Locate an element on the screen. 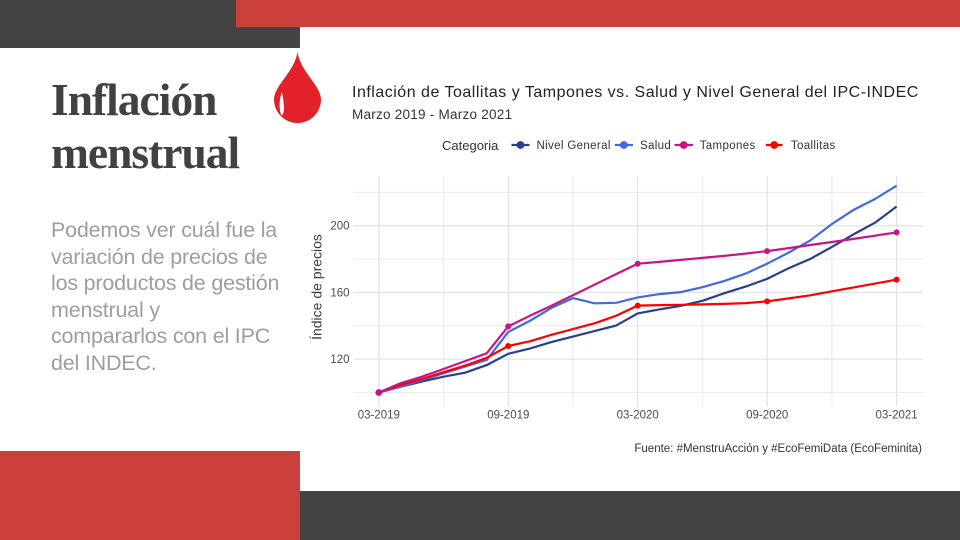 This screenshot has height=540, width=960. svg-text: 03-2021 is located at coordinates (896, 416).